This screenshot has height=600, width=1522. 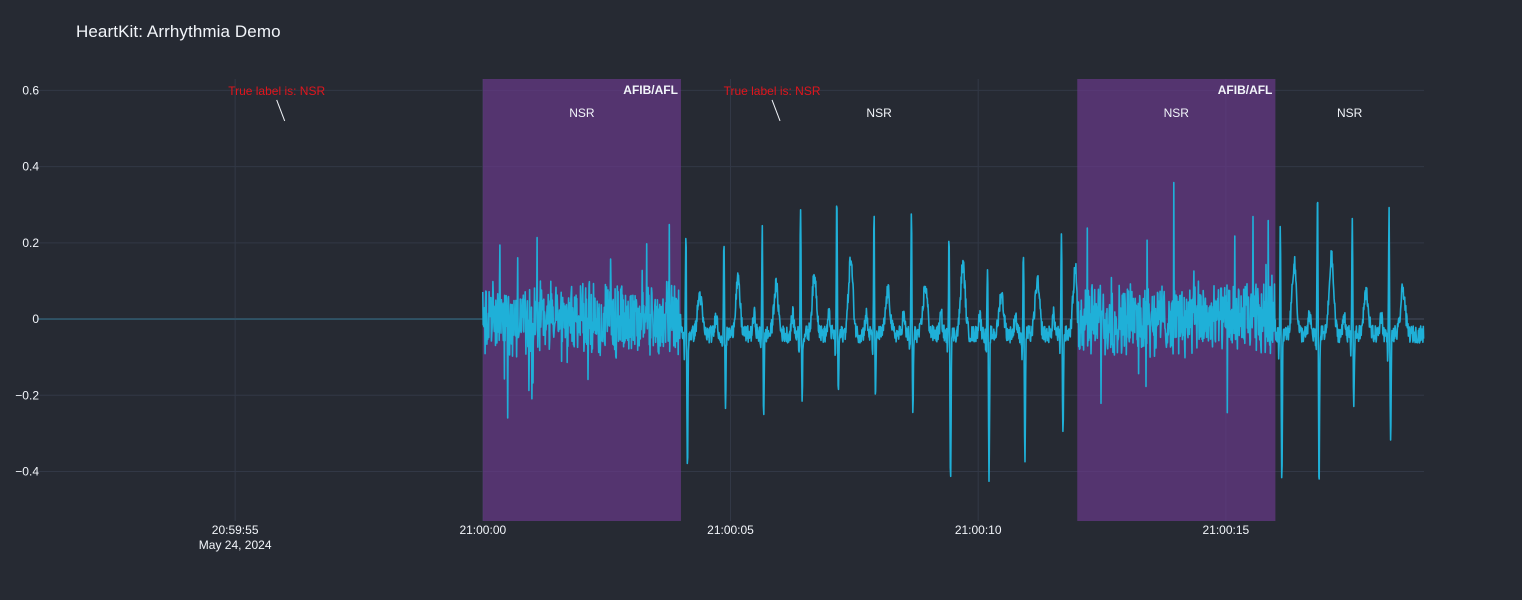 What do you see at coordinates (27, 395) in the screenshot?
I see `y-tick-label: −0.2` at bounding box center [27, 395].